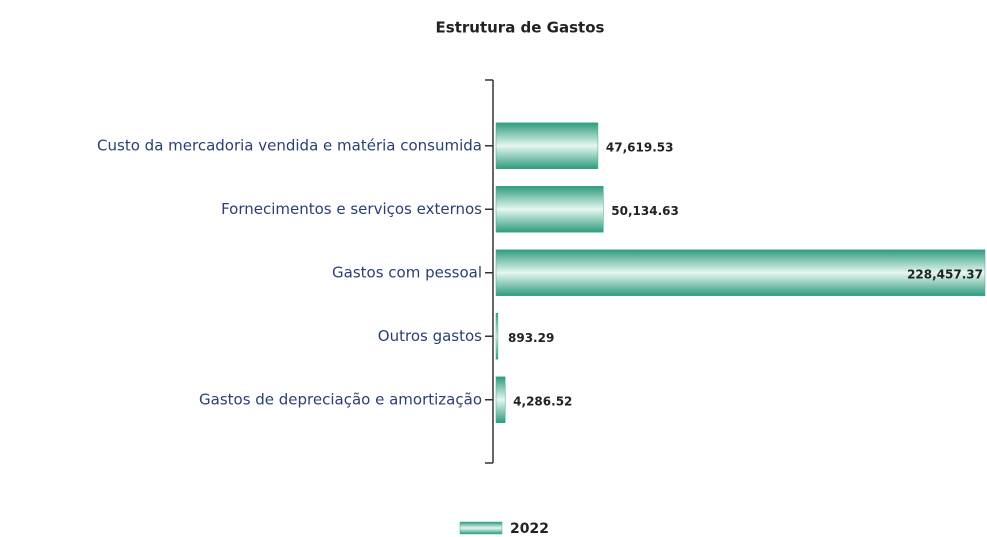 The image size is (987, 537). What do you see at coordinates (407, 272) in the screenshot?
I see `y-tick-label: Gastos com pessoal` at bounding box center [407, 272].